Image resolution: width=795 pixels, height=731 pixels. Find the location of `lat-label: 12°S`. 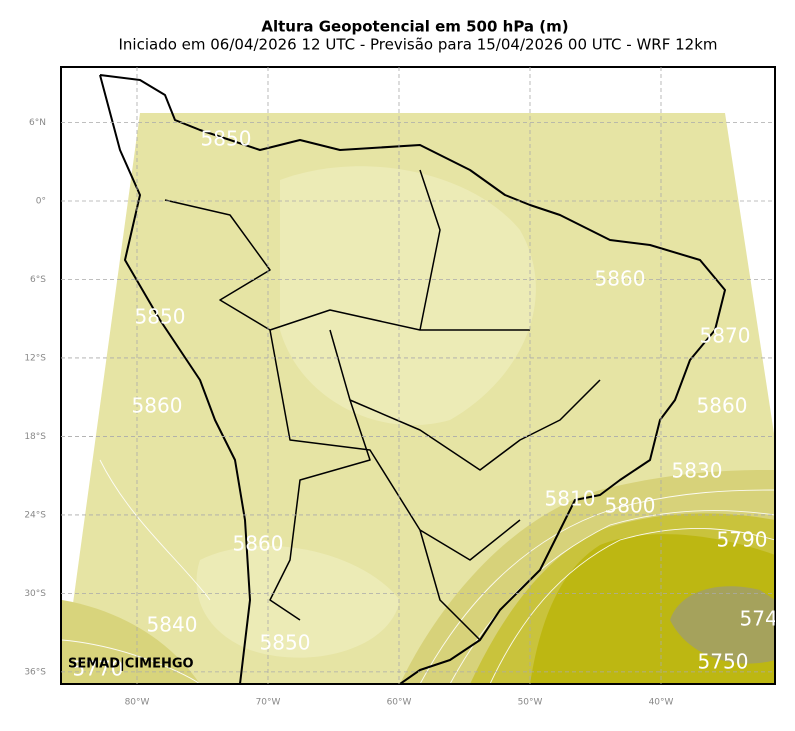

lat-label: 12°S is located at coordinates (35, 358).